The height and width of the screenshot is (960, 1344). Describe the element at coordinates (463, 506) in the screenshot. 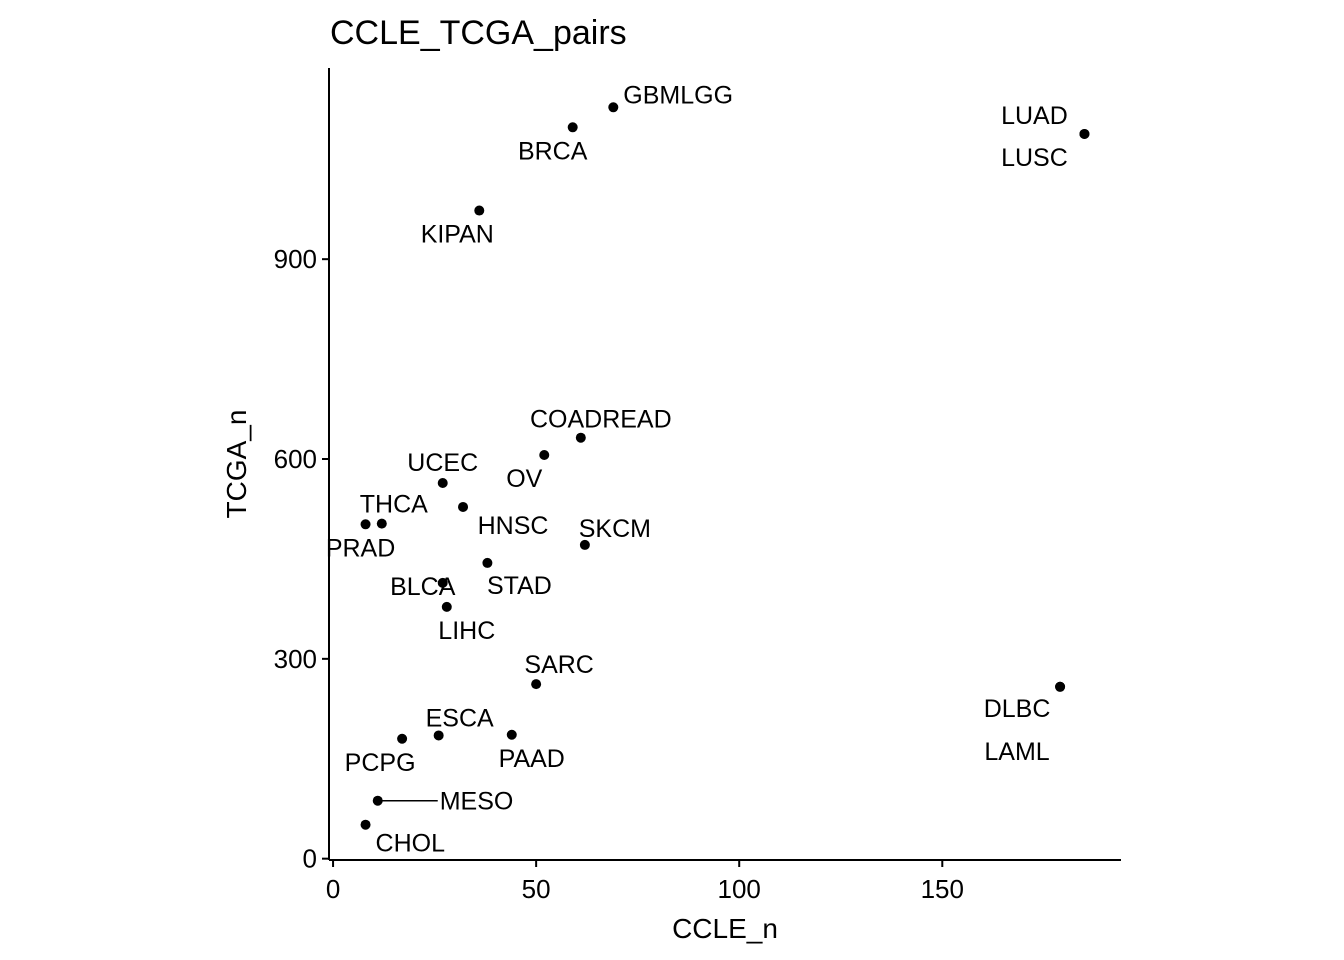

I see `point-hnsc` at that location.